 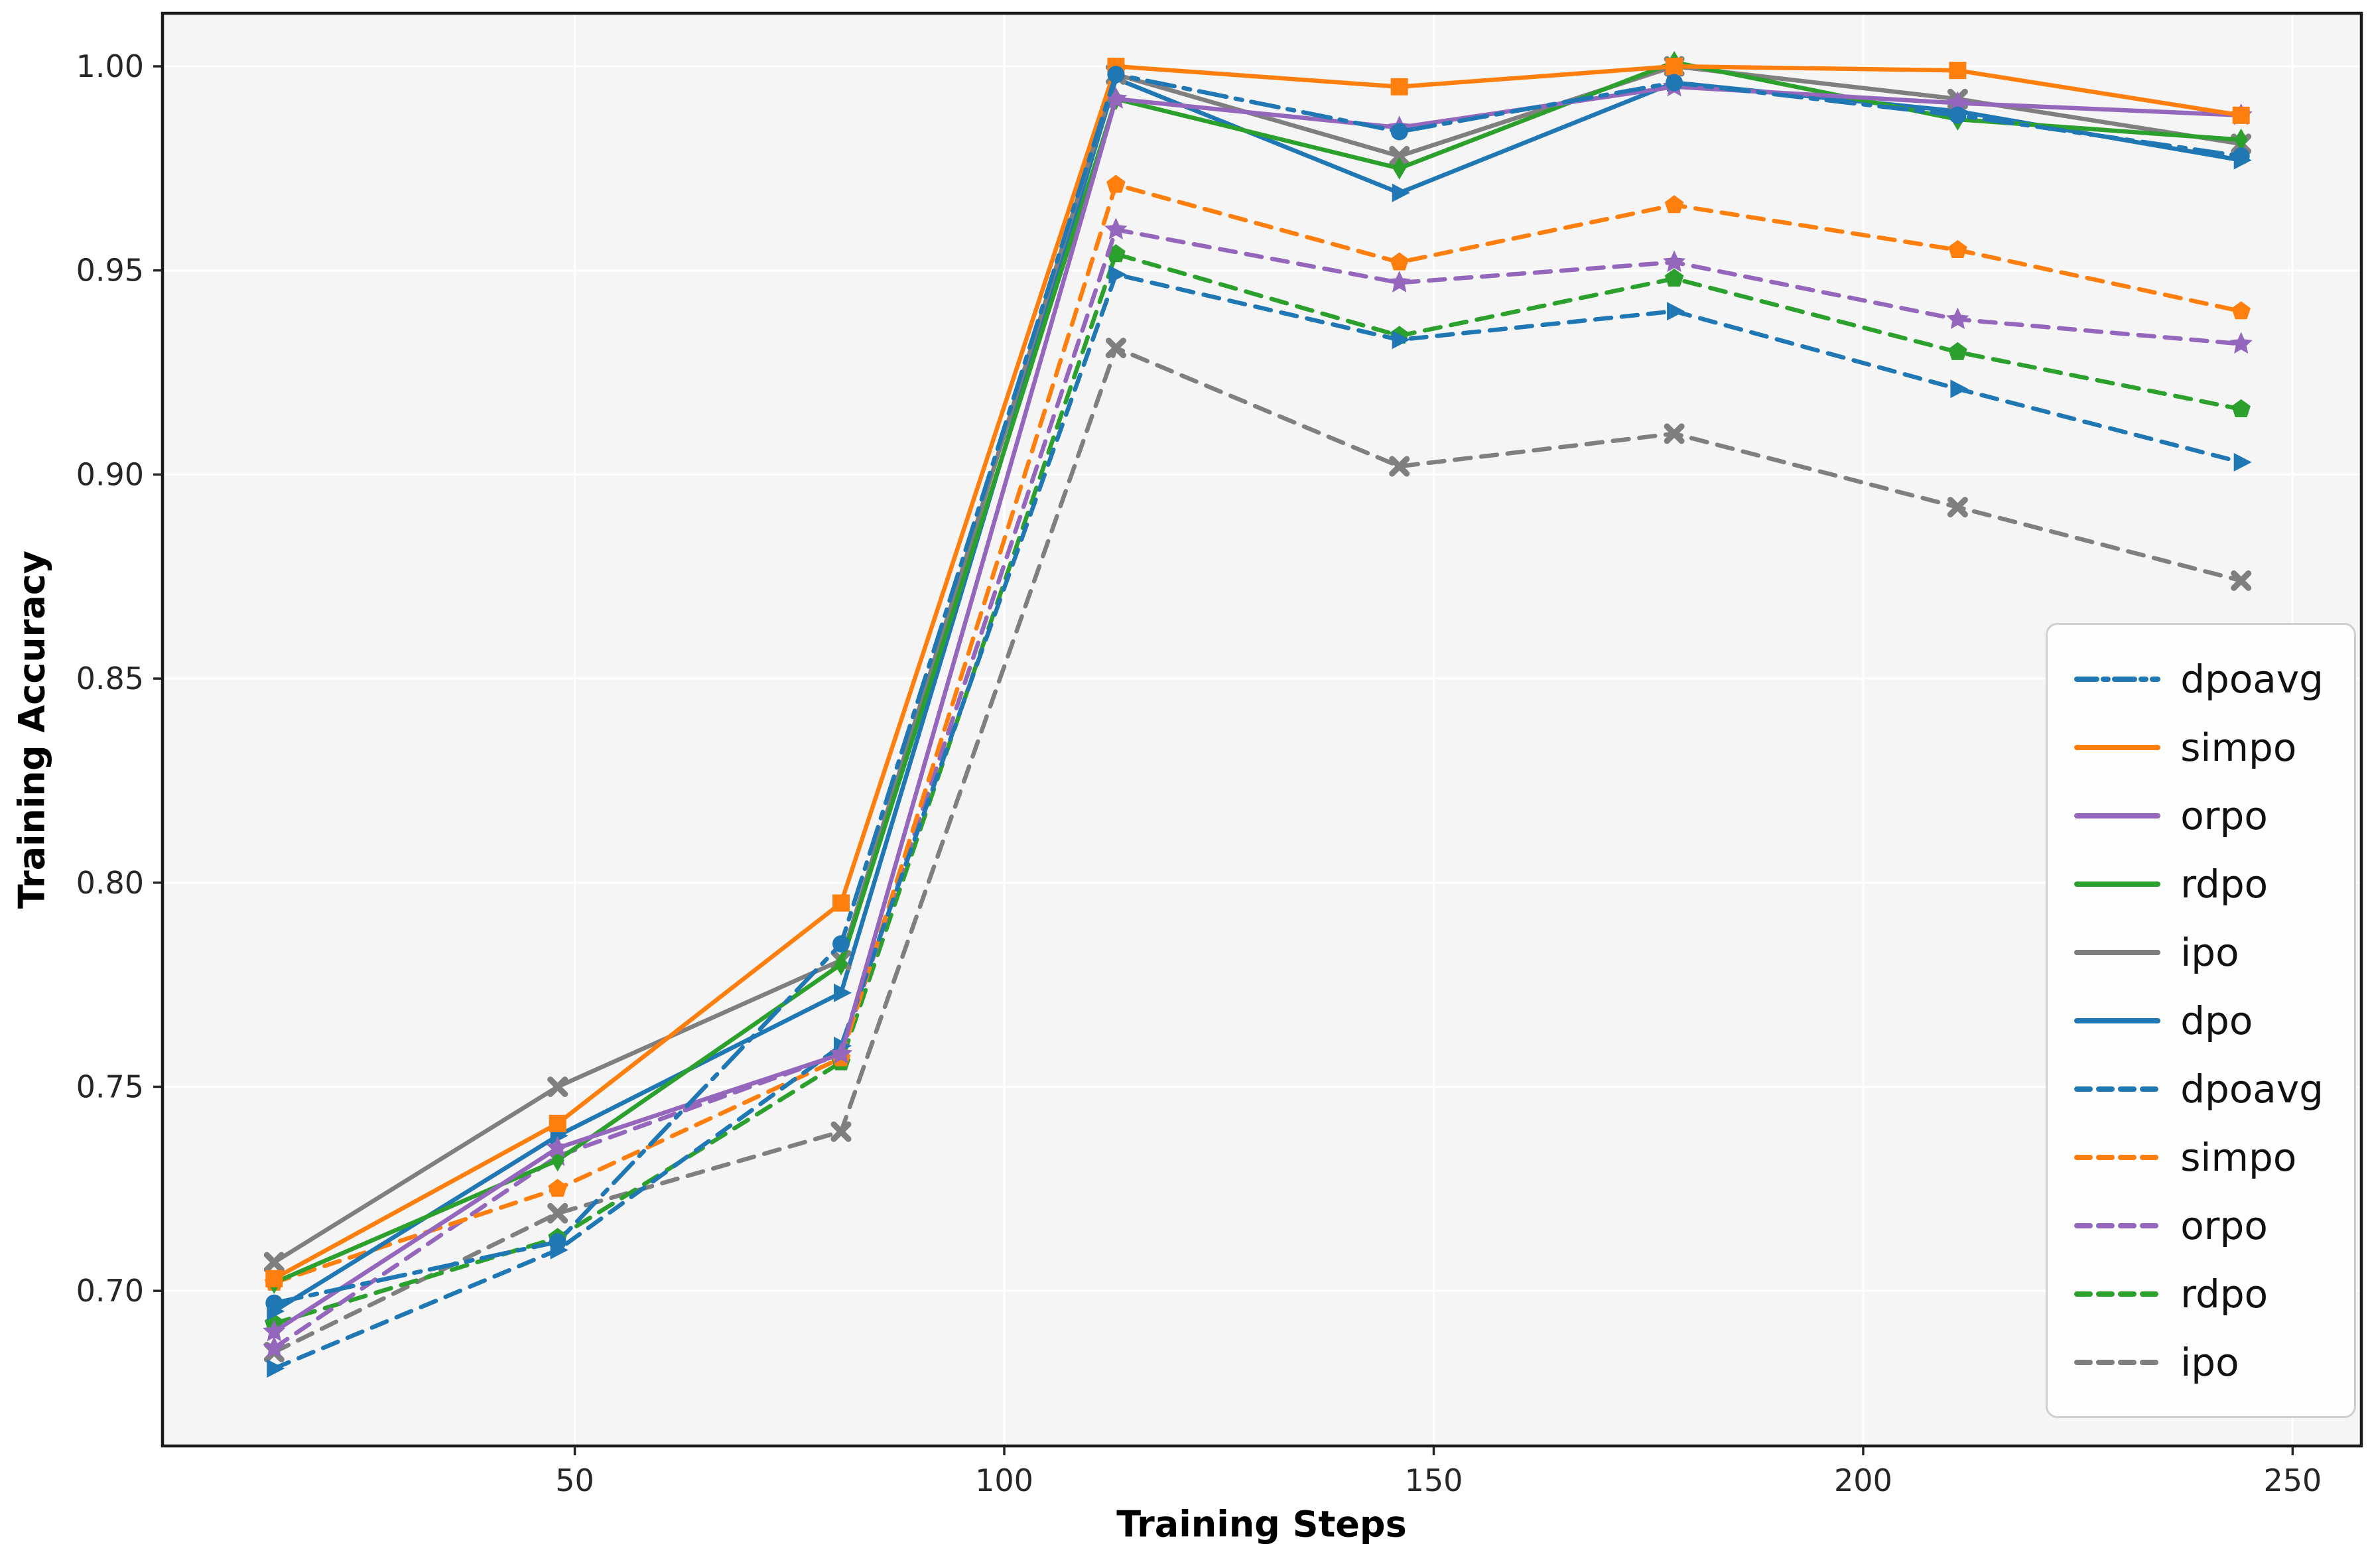 I want to click on x-tick-label: 200, so click(x=1863, y=1481).